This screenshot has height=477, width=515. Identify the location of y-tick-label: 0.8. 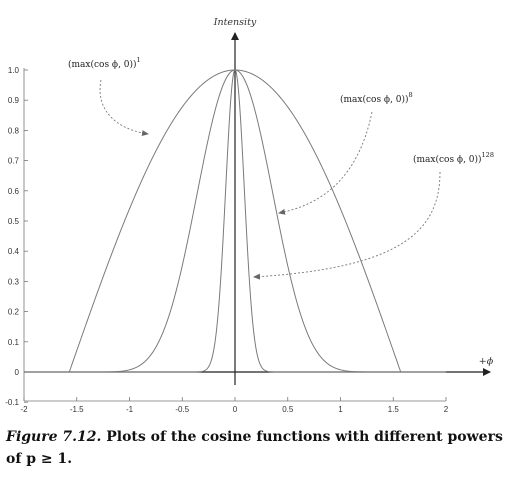
(14, 130).